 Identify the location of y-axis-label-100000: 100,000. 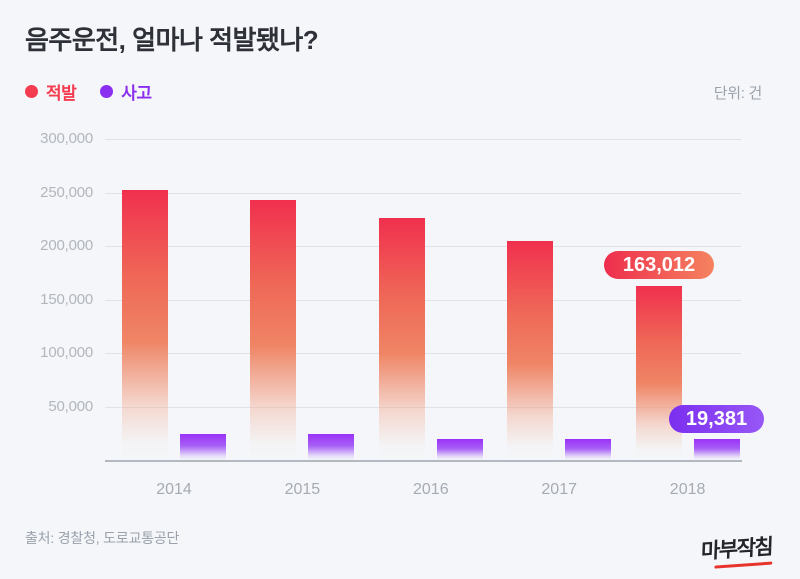
(66, 352).